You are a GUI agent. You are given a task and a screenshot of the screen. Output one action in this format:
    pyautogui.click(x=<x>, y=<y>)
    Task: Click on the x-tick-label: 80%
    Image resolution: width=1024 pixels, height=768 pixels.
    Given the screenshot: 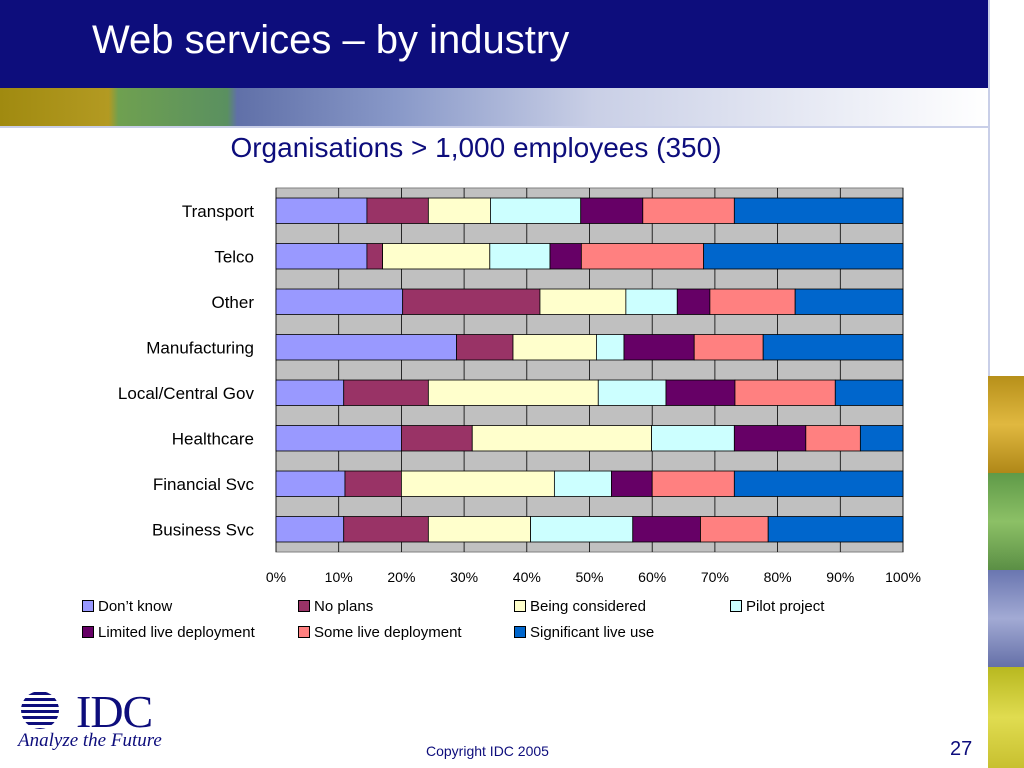 What is the action you would take?
    pyautogui.click(x=778, y=577)
    